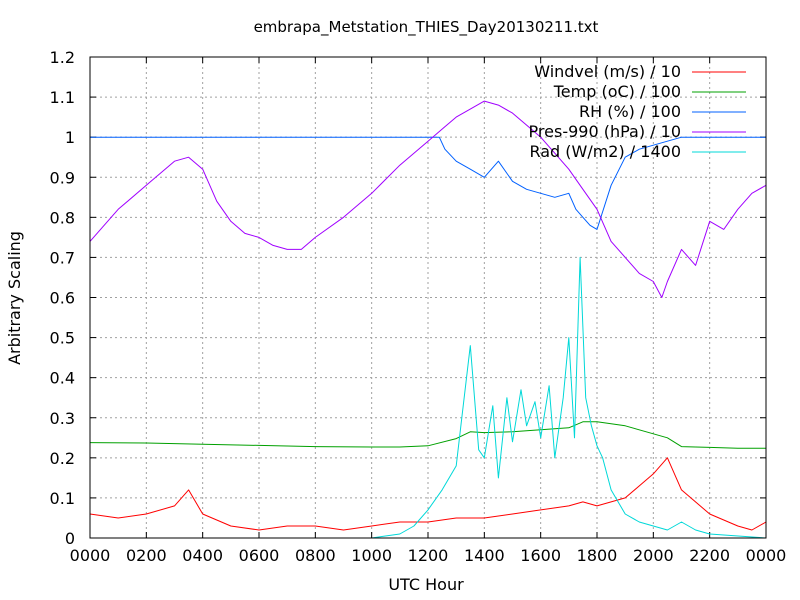  Describe the element at coordinates (315, 555) in the screenshot. I see `x-tick-label: 0800` at that location.